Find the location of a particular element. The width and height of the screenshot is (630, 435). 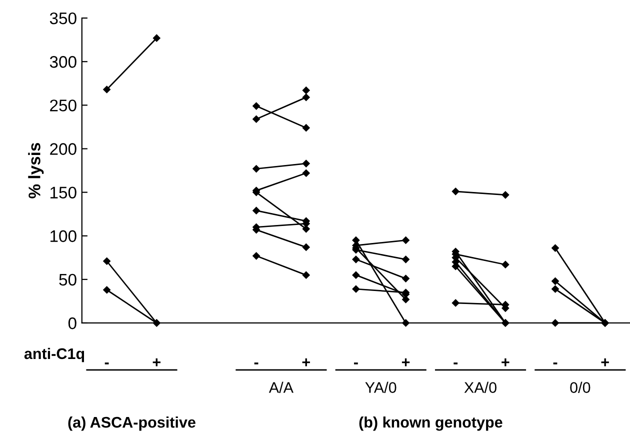

y-tick-label: 100 is located at coordinates (63, 236).